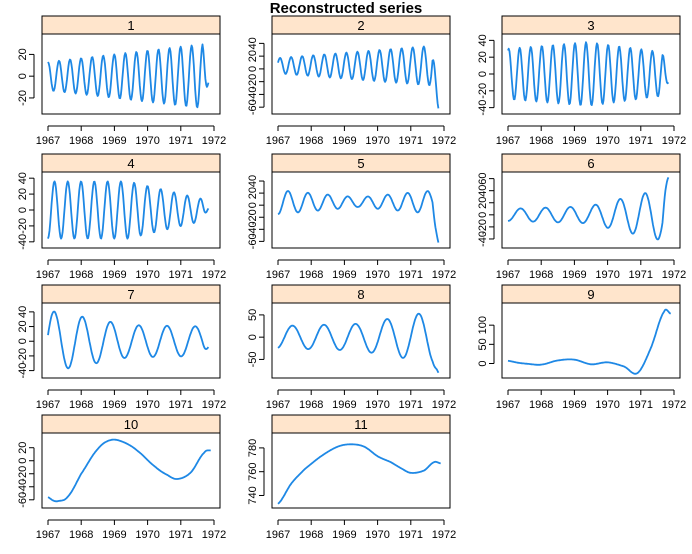 The height and width of the screenshot is (554, 692). What do you see at coordinates (358, 77) in the screenshot?
I see `panel-2-series-line` at bounding box center [358, 77].